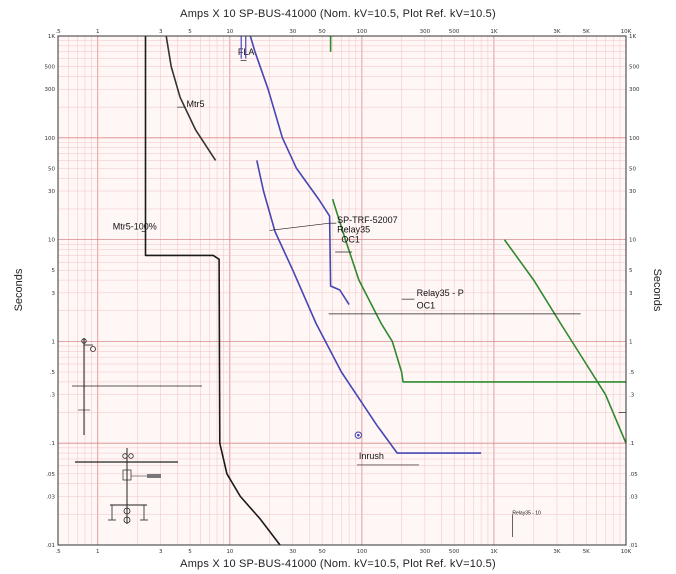 Image resolution: width=676 pixels, height=574 pixels. What do you see at coordinates (322, 552) in the screenshot?
I see `x-tick-label-bottom: 50` at bounding box center [322, 552].